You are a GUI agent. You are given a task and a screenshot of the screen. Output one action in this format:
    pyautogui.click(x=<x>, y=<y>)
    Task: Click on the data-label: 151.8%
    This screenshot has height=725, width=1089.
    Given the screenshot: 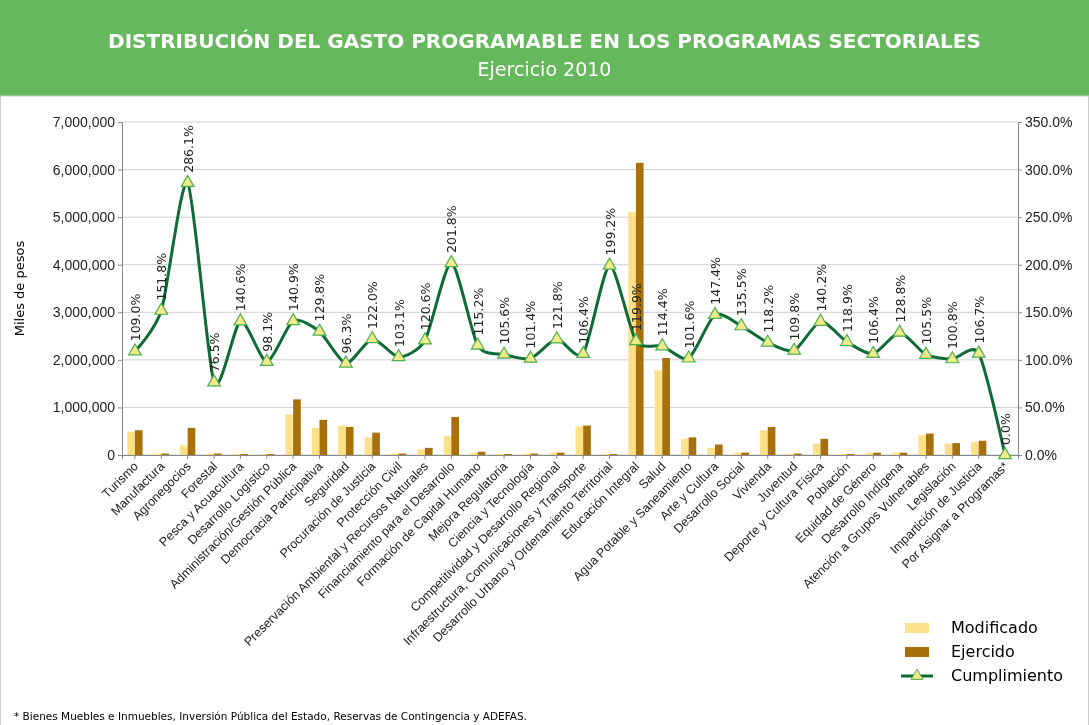 What is the action you would take?
    pyautogui.click(x=162, y=276)
    